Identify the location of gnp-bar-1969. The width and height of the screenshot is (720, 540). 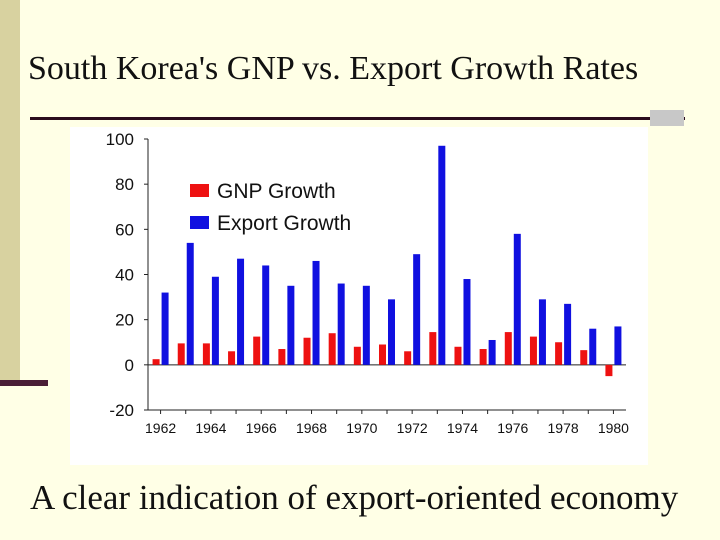
(332, 349).